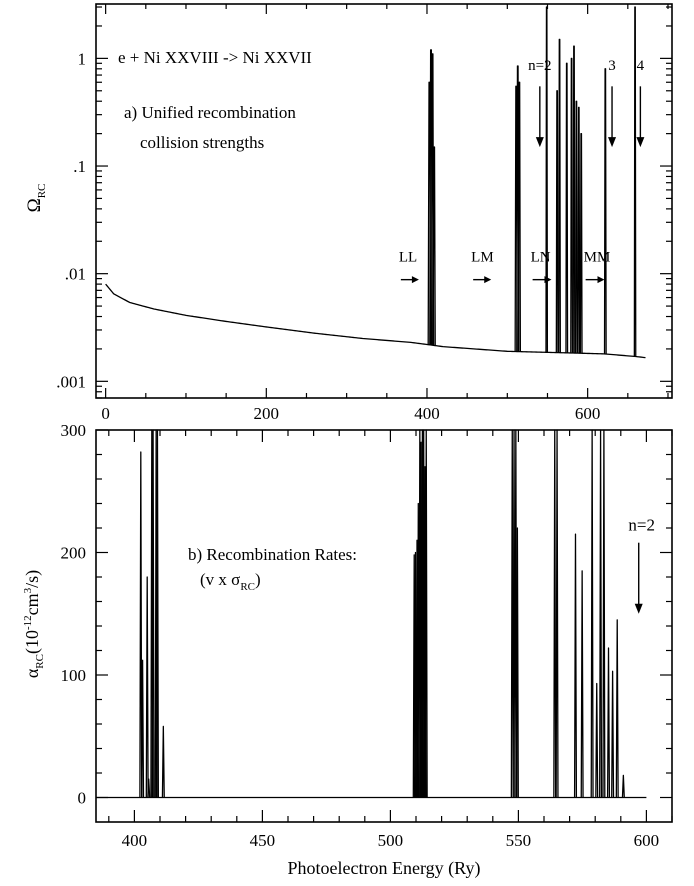  I want to click on panel-a-y-axis-label: ΩRC, so click(36, 198).